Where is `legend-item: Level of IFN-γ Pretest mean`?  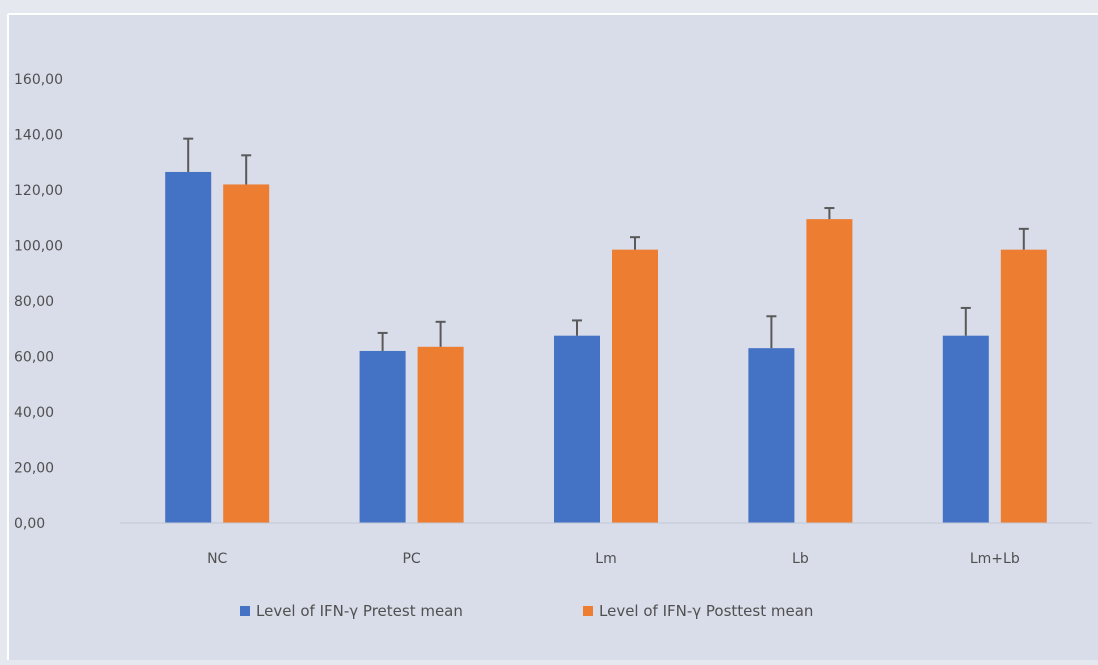
legend-item: Level of IFN-γ Pretest mean is located at coordinates (351, 611).